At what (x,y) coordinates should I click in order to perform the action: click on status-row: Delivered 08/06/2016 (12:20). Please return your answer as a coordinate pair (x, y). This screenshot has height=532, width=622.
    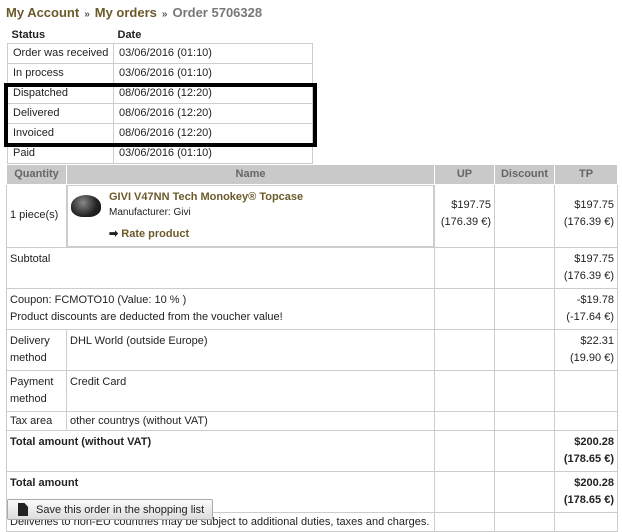
    Looking at the image, I should click on (160, 113).